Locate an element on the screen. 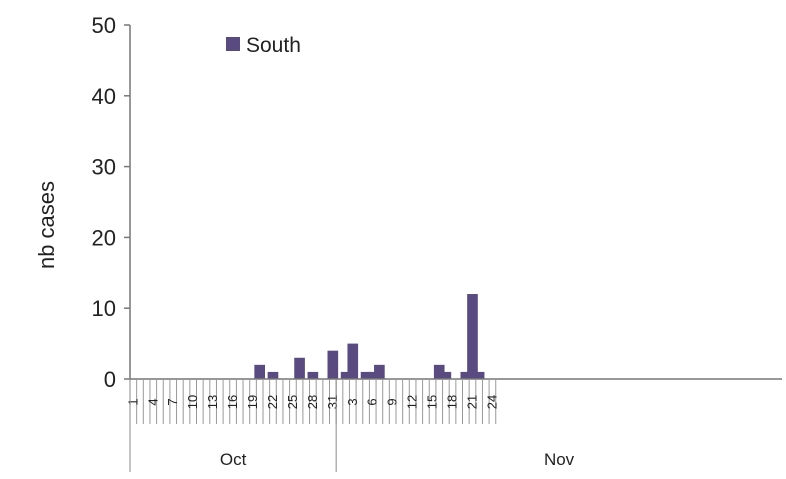 This screenshot has height=479, width=786. bars is located at coordinates (369, 336).